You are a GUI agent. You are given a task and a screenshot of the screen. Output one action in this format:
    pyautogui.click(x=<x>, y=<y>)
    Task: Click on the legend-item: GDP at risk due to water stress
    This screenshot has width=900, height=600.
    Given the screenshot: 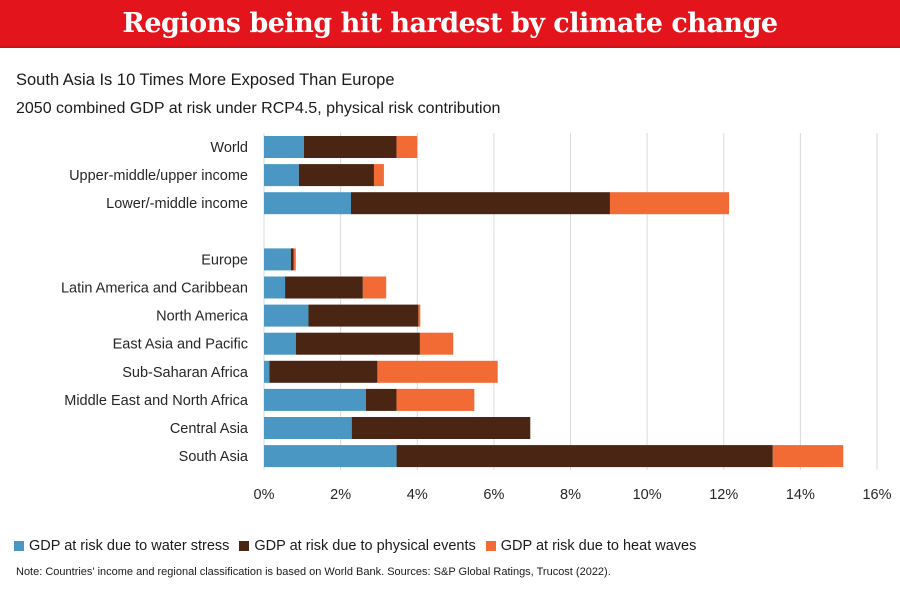 What is the action you would take?
    pyautogui.click(x=121, y=546)
    